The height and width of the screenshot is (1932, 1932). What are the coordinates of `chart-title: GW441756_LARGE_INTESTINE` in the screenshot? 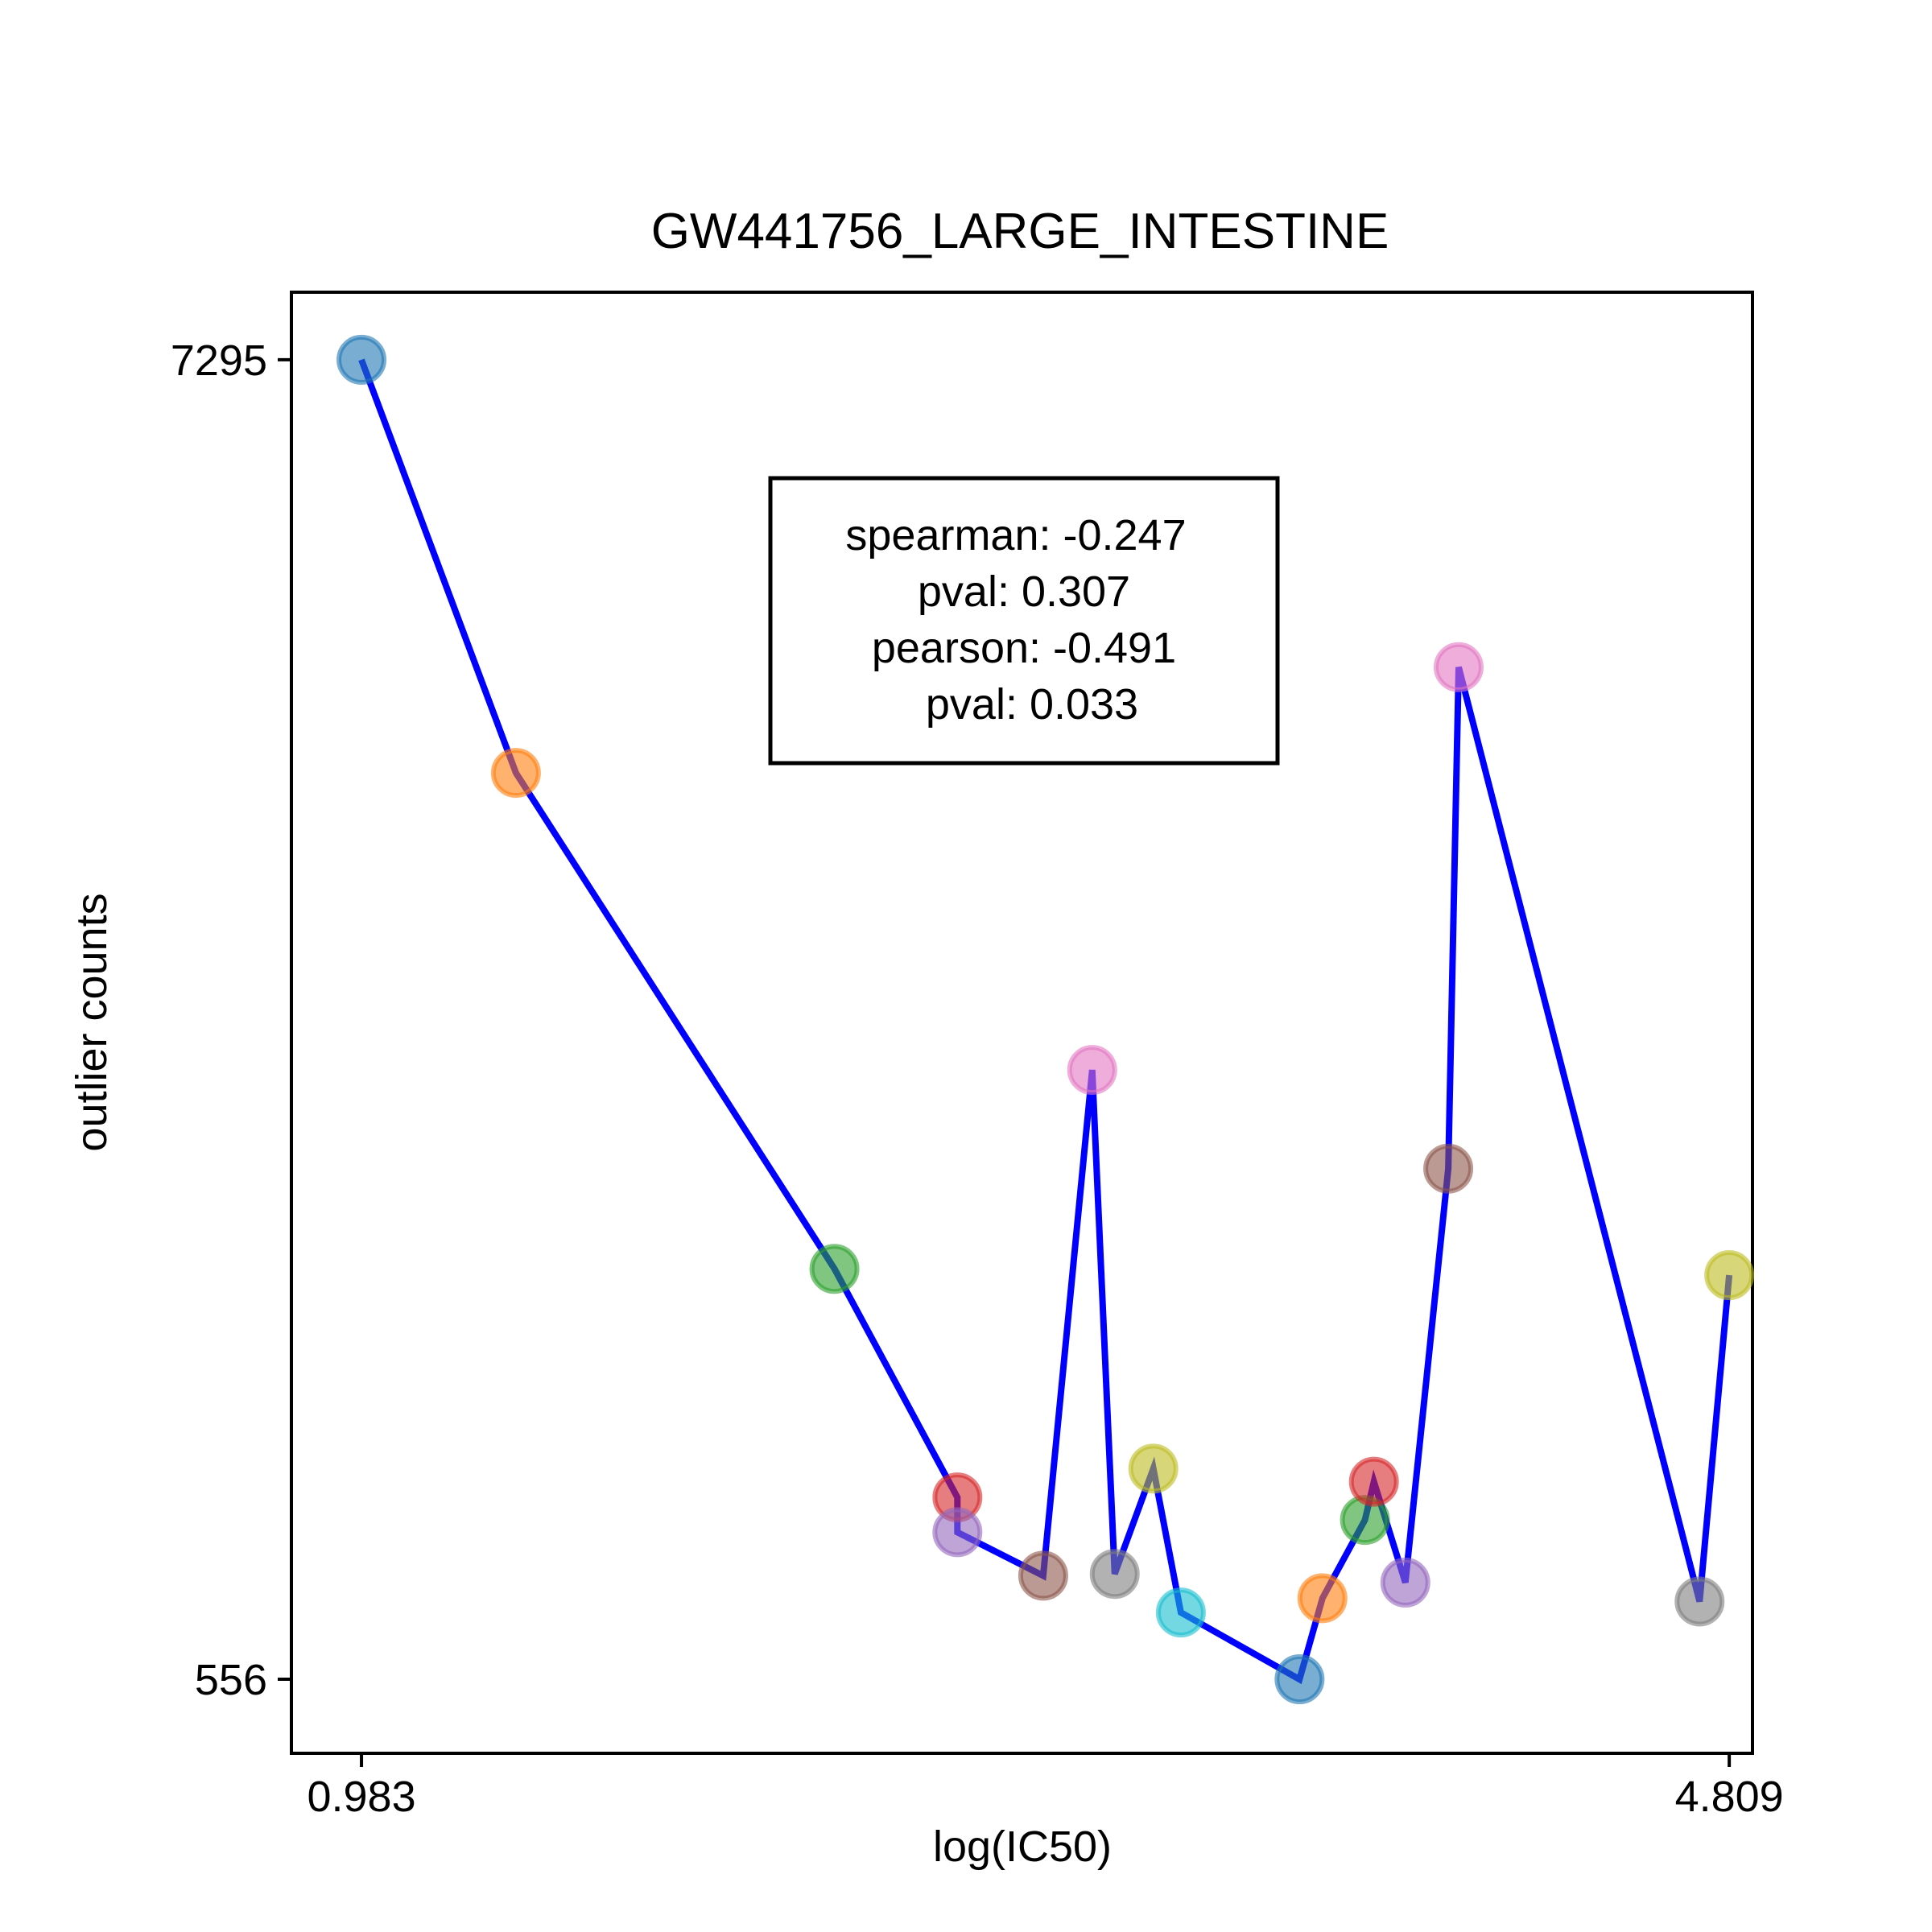 It's located at (1020, 231).